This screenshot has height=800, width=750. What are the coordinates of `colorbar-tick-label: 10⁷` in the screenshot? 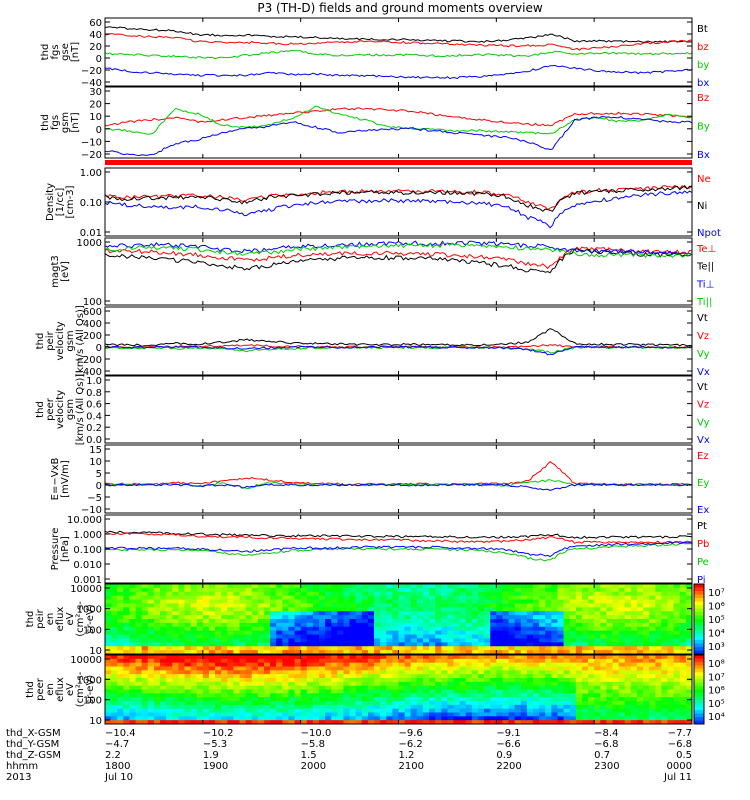 It's located at (716, 593).